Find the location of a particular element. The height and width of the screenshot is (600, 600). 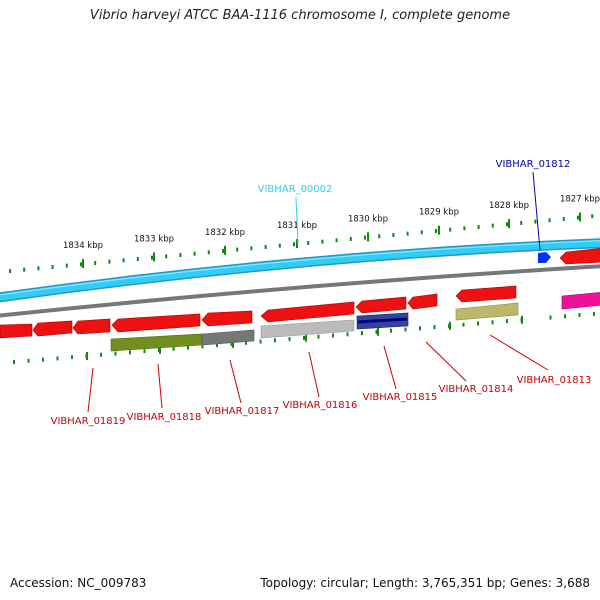

backbone-arc-highlight is located at coordinates (300, 268).